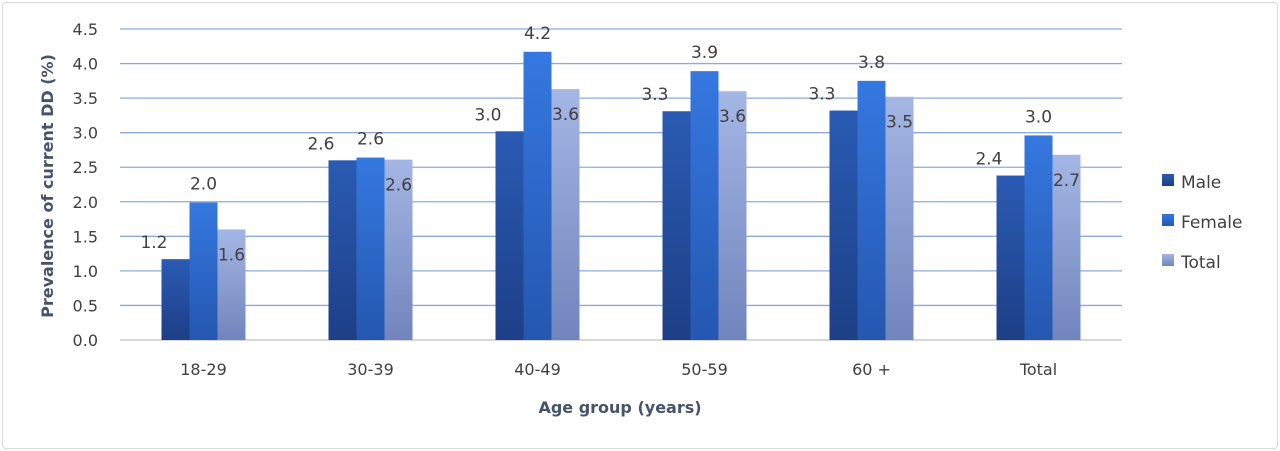  Describe the element at coordinates (1038, 369) in the screenshot. I see `x-tick-label: Total` at that location.